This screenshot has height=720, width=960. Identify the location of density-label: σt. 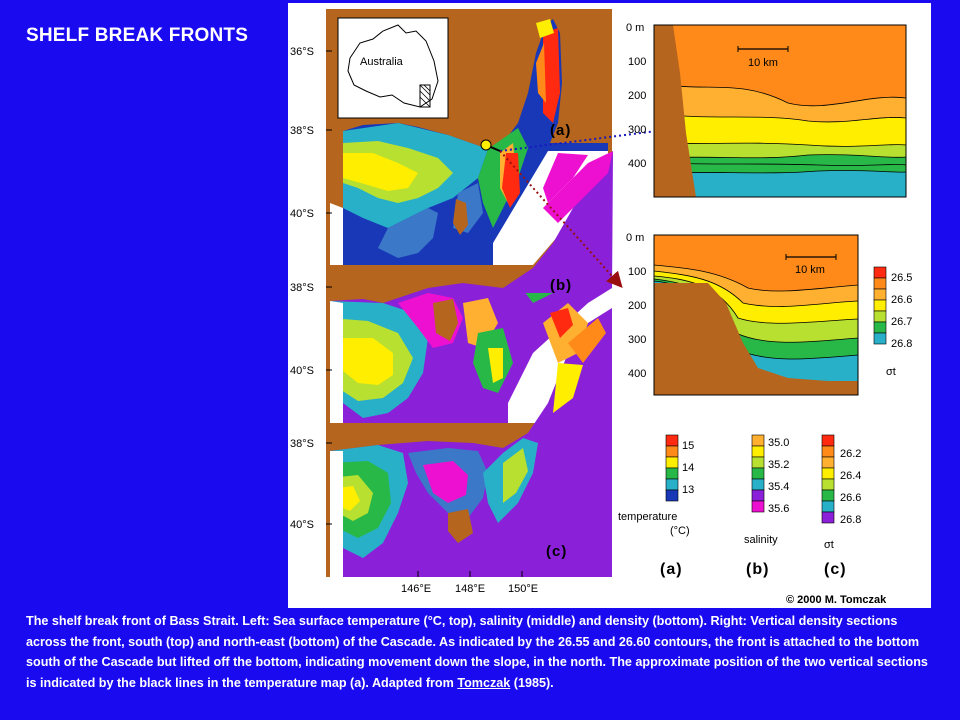
(829, 545).